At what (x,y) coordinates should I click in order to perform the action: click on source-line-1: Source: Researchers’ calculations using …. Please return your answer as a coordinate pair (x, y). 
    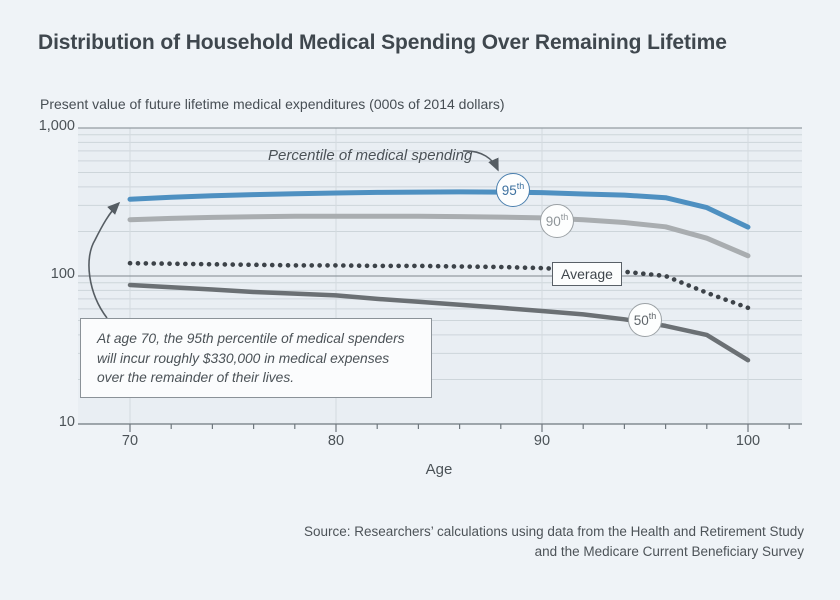
    Looking at the image, I should click on (553, 531).